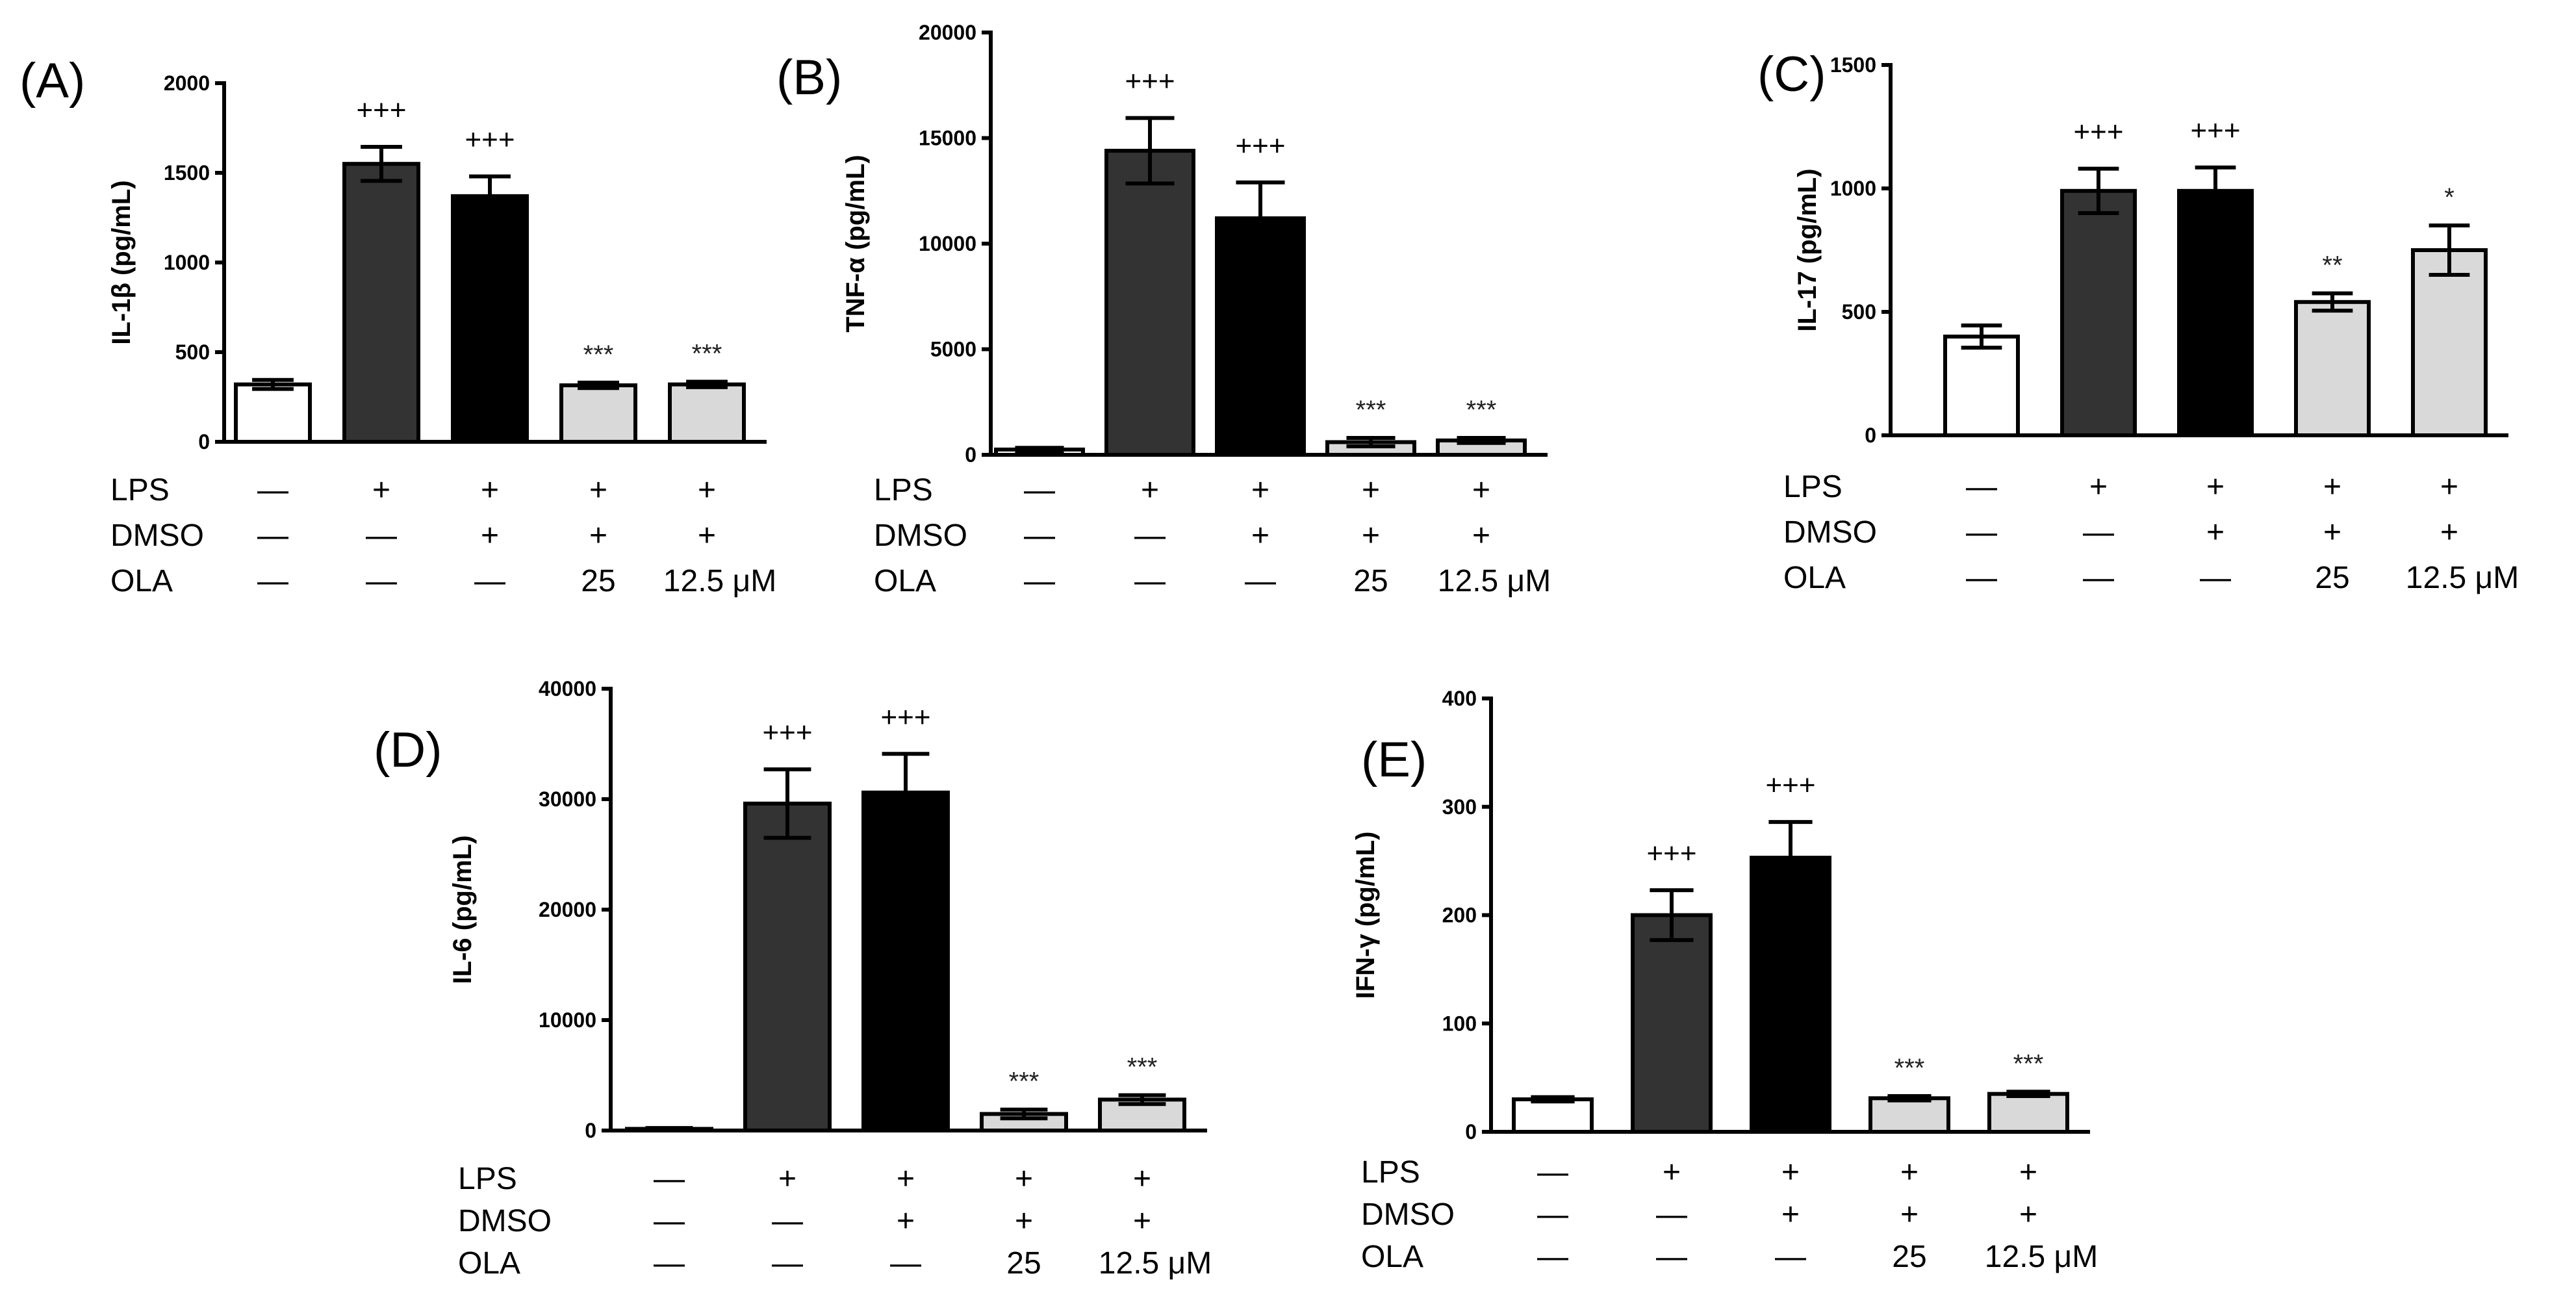 The height and width of the screenshot is (1304, 2576). What do you see at coordinates (855, 243) in the screenshot?
I see `y-axis-label: TNF-α (pg/mL)` at bounding box center [855, 243].